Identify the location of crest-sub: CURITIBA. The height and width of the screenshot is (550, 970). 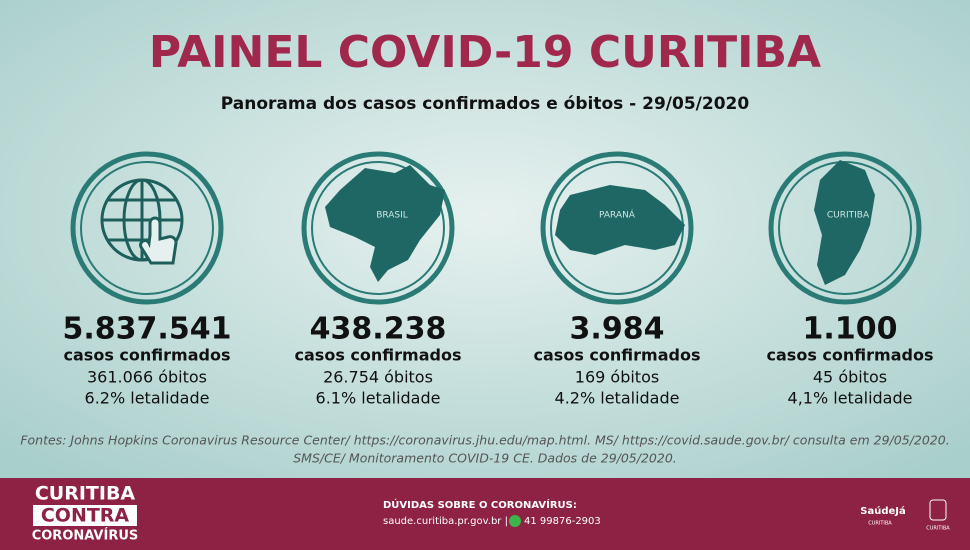
(938, 529).